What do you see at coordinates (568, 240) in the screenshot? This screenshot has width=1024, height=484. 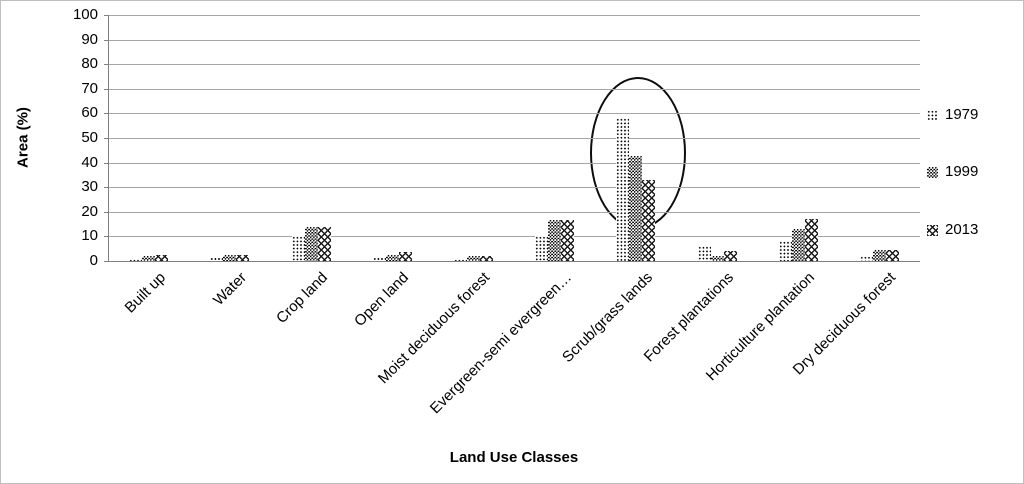 I see `bar-2013-evergreen-semi-evergreen-` at bounding box center [568, 240].